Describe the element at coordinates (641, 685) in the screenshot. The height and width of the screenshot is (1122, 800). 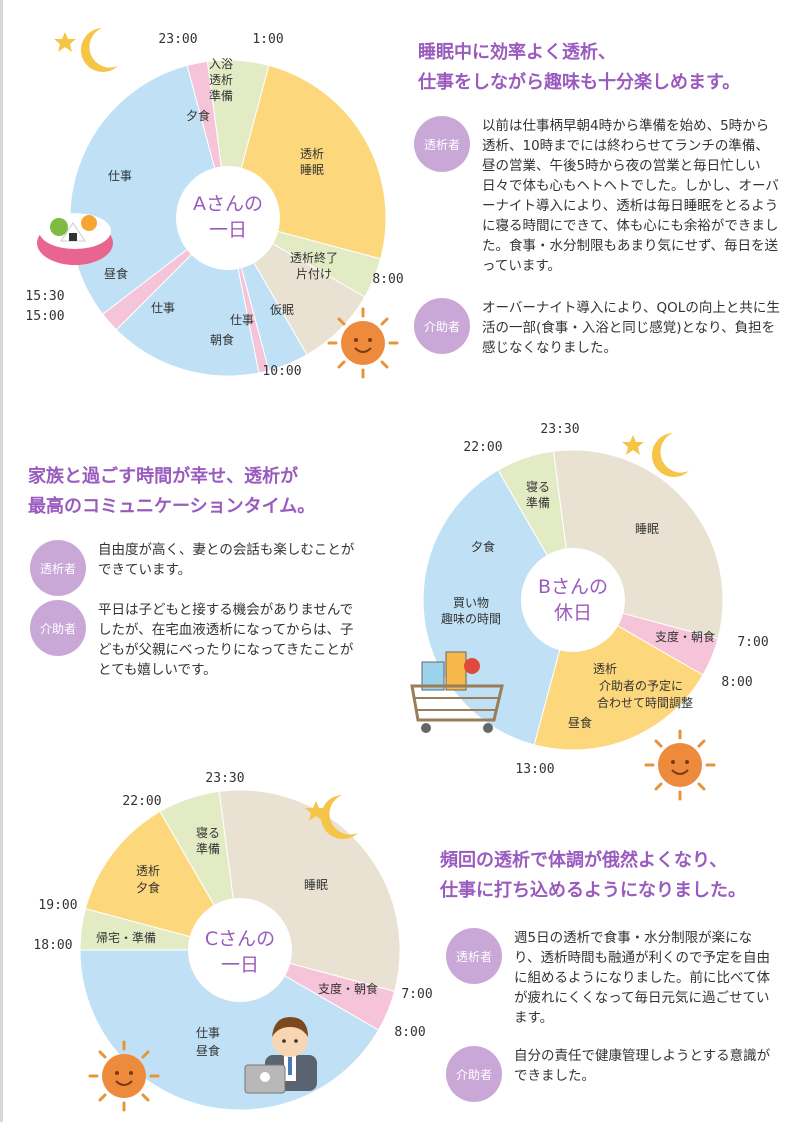
I see `seg-label-dialysis-2: 介助者の予定に` at that location.